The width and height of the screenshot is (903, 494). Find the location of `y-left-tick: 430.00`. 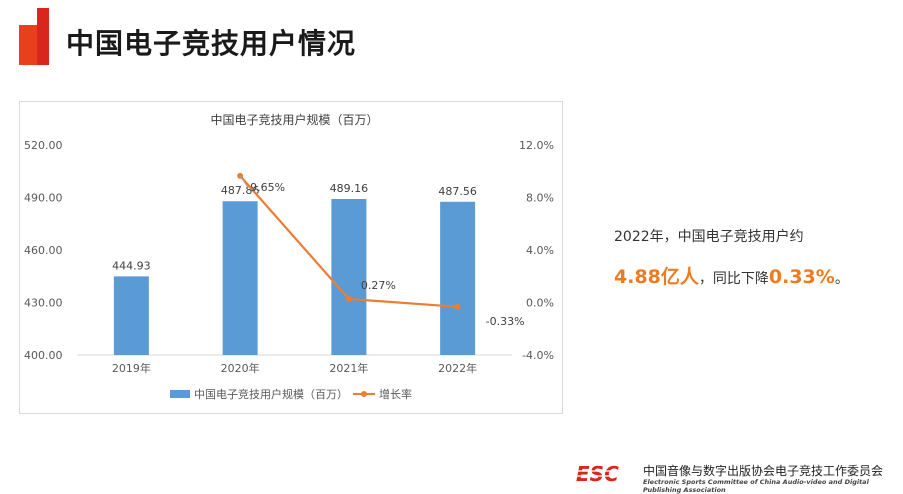

y-left-tick: 430.00 is located at coordinates (43, 303).